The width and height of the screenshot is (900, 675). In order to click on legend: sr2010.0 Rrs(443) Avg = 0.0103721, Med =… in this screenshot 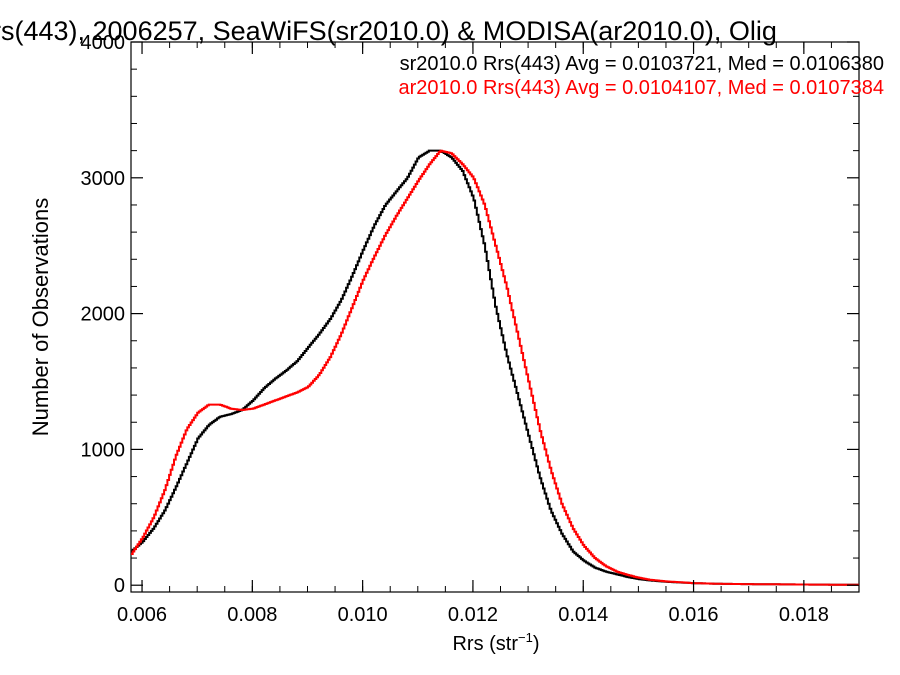, I will do `click(641, 76)`.